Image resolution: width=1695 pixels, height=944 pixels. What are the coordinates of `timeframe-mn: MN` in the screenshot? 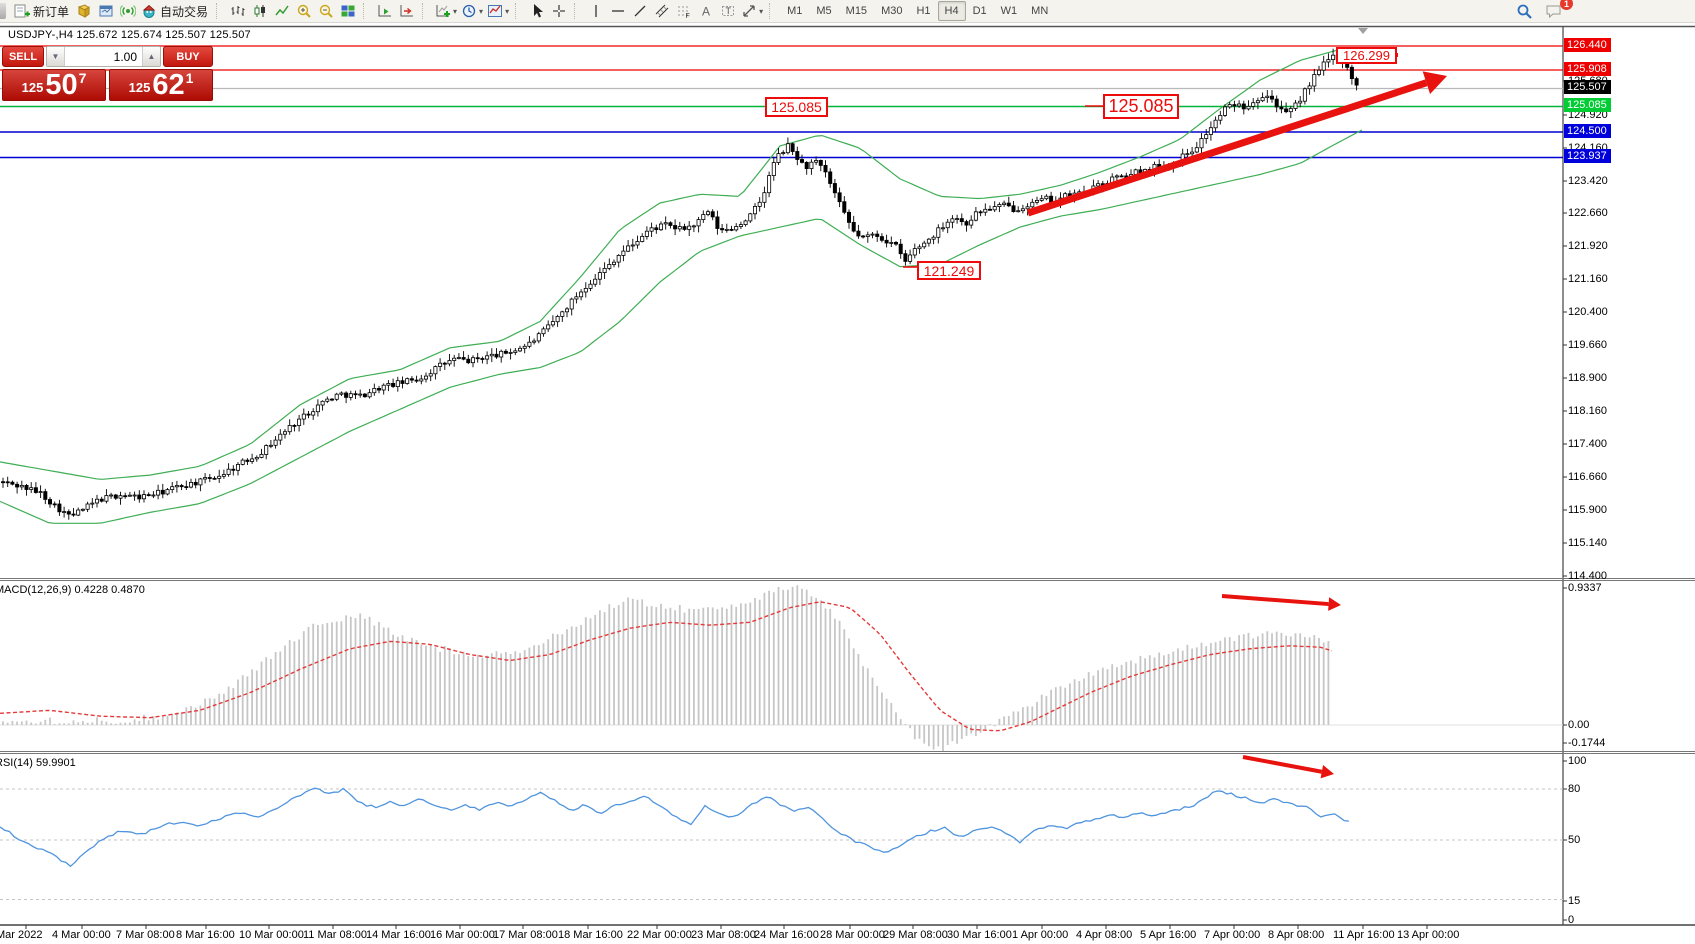 It's located at (1040, 11).